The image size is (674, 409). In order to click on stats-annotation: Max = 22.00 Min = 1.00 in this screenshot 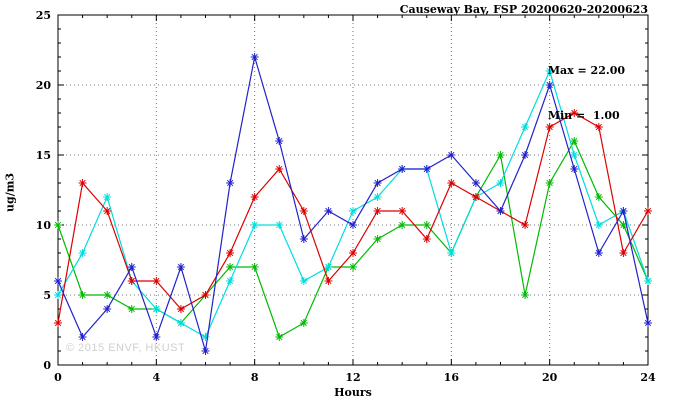, I will do `click(586, 93)`.